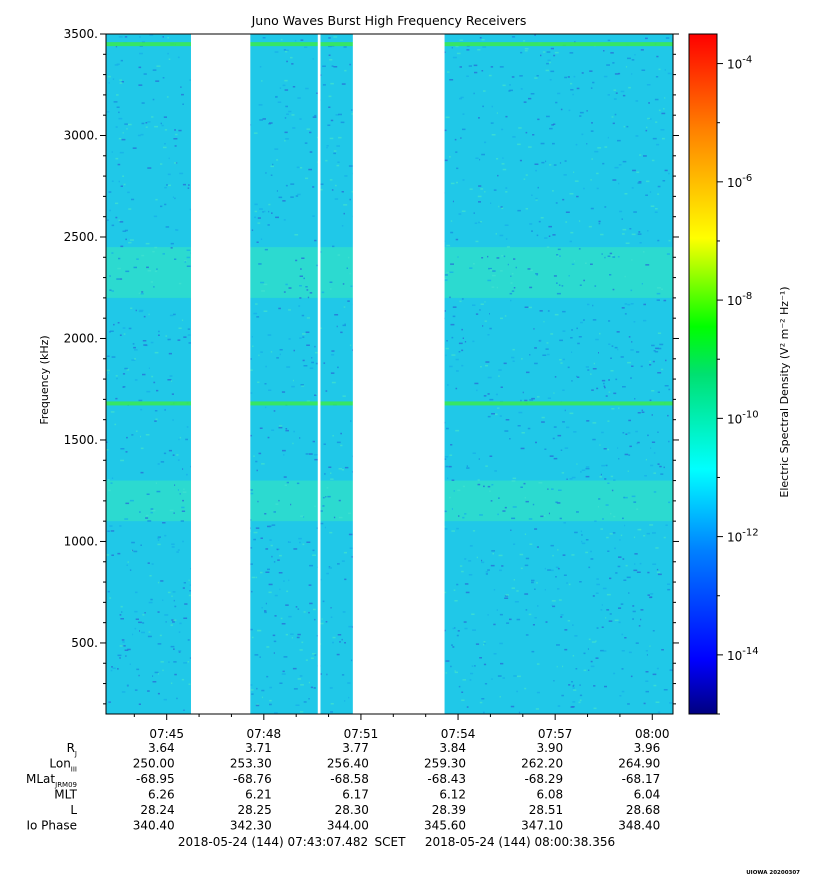 The image size is (815, 880). I want to click on x-tick-label: 07:45, so click(166, 734).